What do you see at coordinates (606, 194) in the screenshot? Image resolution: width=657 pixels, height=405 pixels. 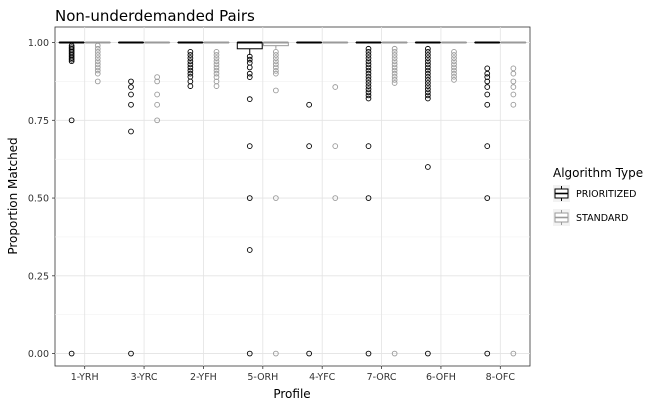 I see `legend-label: PRIORITIZED` at bounding box center [606, 194].